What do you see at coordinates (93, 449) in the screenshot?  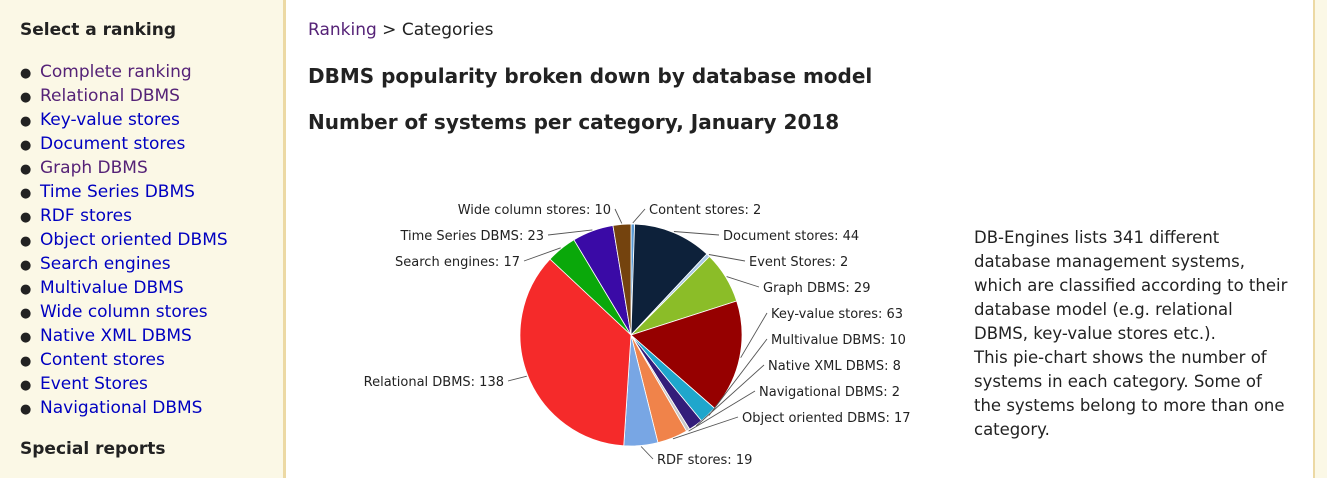 I see `special-reports-heading: Special reports` at bounding box center [93, 449].